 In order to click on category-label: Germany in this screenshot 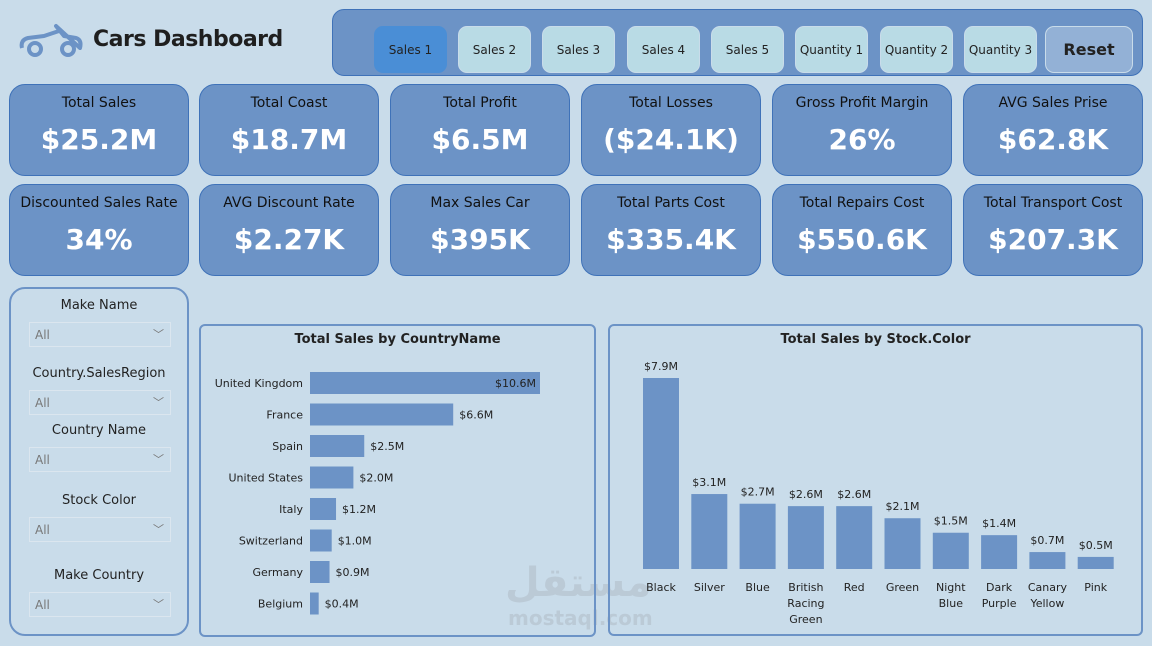, I will do `click(277, 572)`.